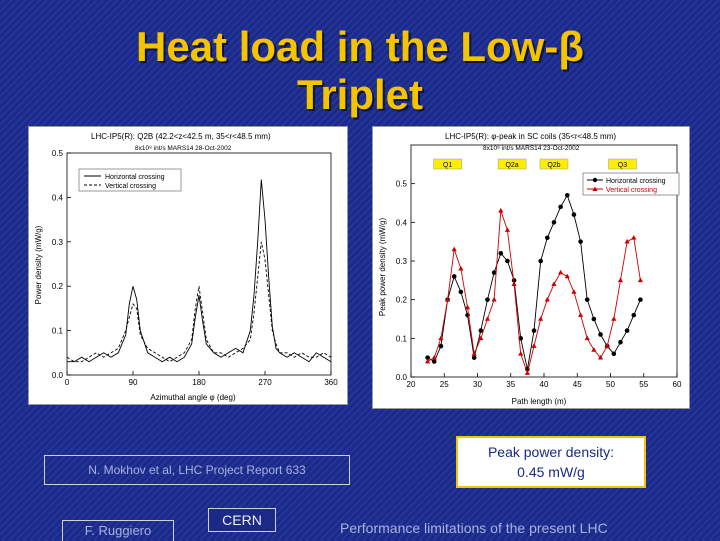 The image size is (720, 541). I want to click on c2-ytick-label: 0.4, so click(402, 222).